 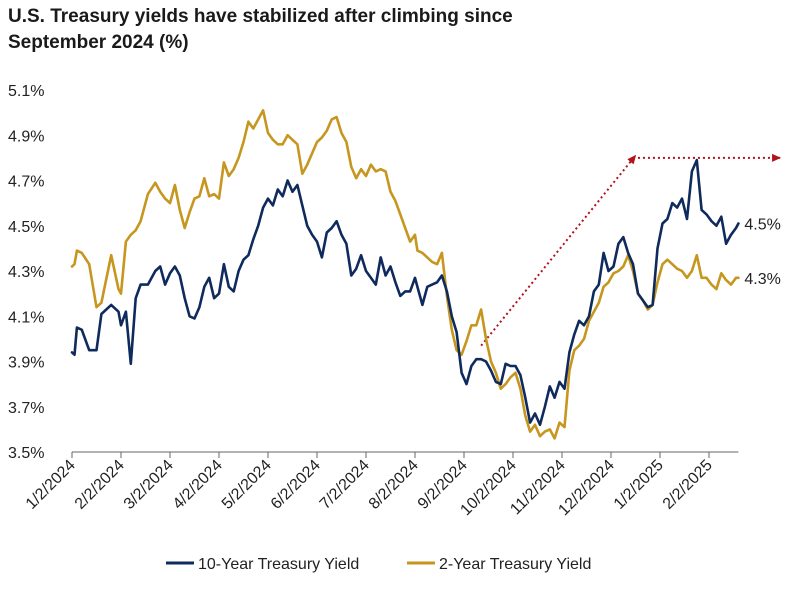 What do you see at coordinates (100, 485) in the screenshot?
I see `x-tick-label: 2/2/2024` at bounding box center [100, 485].